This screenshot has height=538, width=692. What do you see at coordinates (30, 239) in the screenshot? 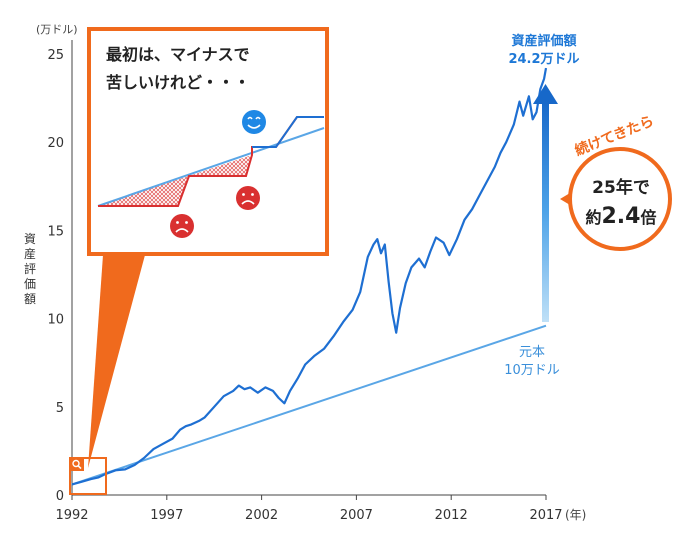
I see `y-axis-title-char: 資` at bounding box center [30, 239].